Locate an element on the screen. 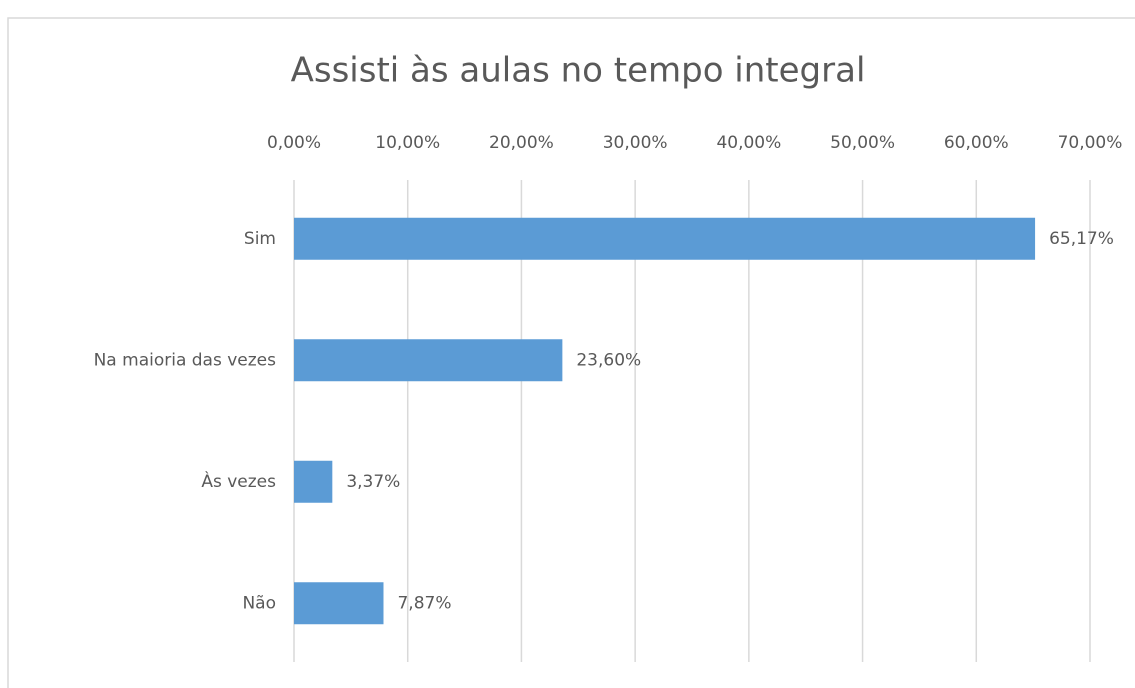 This screenshot has height=688, width=1135. data-label: 23,60% is located at coordinates (608, 360).